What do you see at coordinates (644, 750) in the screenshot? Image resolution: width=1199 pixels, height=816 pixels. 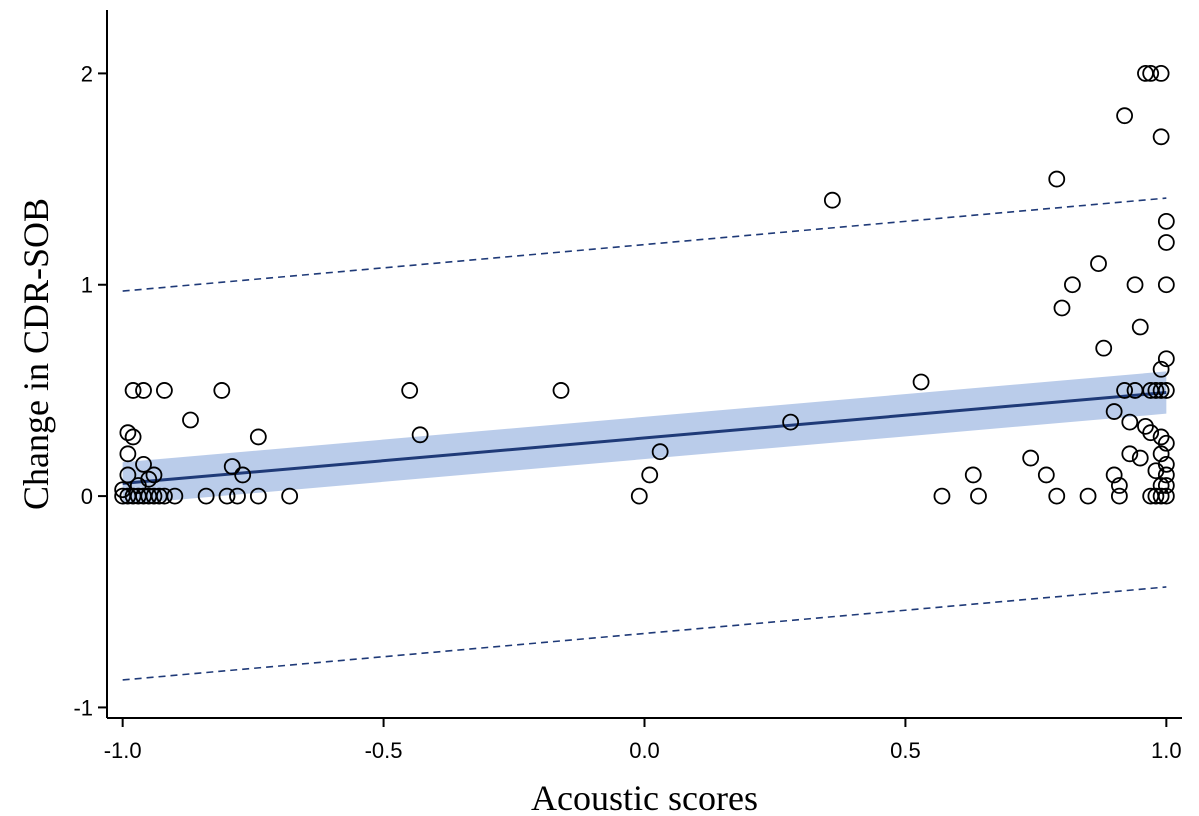 I see `x-tick-label: 0.0` at bounding box center [644, 750].